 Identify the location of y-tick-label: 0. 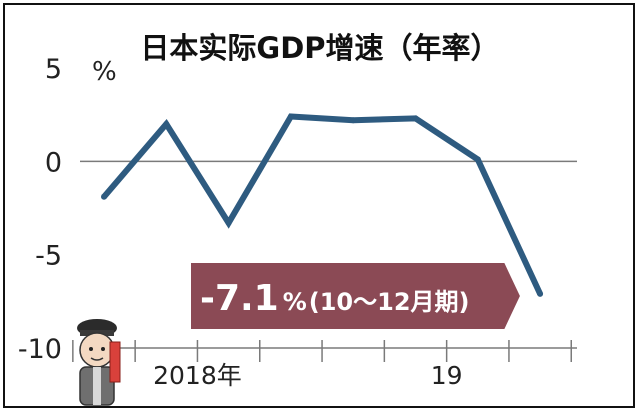
(53, 162).